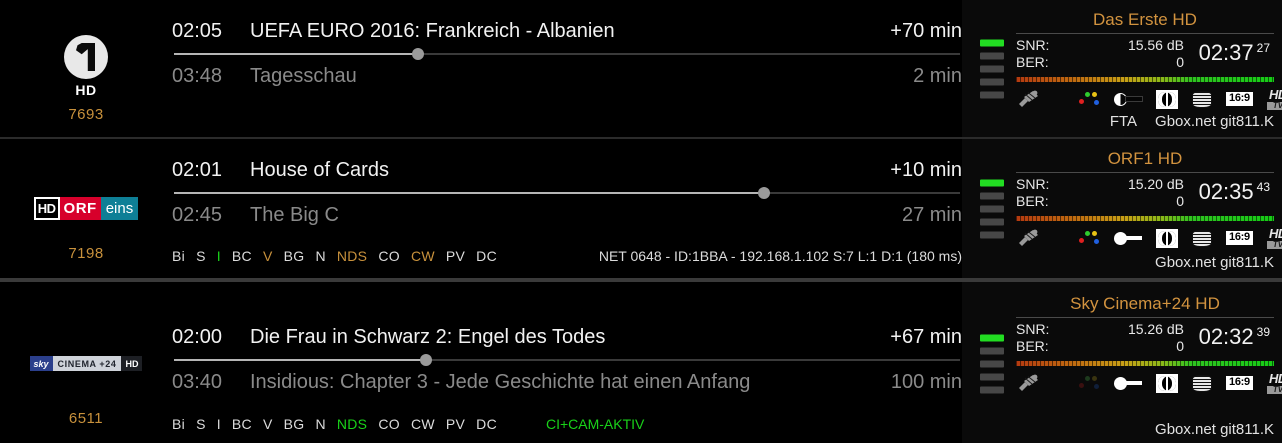 The width and height of the screenshot is (1282, 443). Describe the element at coordinates (1274, 390) in the screenshot. I see `hdtv-tv-label: TV` at that location.